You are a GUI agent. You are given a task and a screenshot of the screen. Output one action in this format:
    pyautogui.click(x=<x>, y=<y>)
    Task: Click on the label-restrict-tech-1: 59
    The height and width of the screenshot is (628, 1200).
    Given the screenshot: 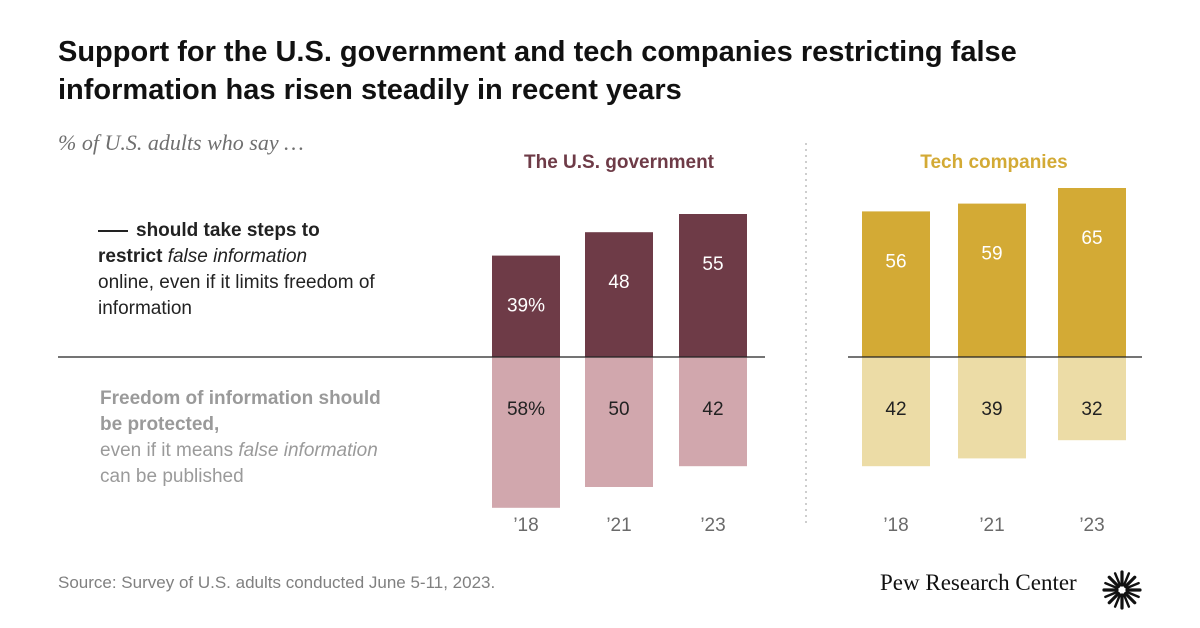 What is the action you would take?
    pyautogui.click(x=991, y=254)
    